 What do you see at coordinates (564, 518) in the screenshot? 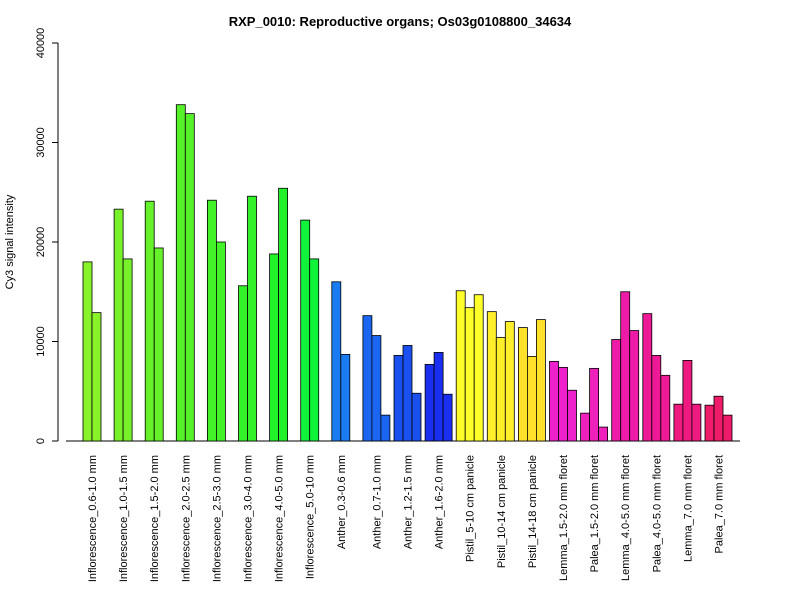
I see `x-tick-label: Lemma_1.5-2.0 mm floret` at bounding box center [564, 518].